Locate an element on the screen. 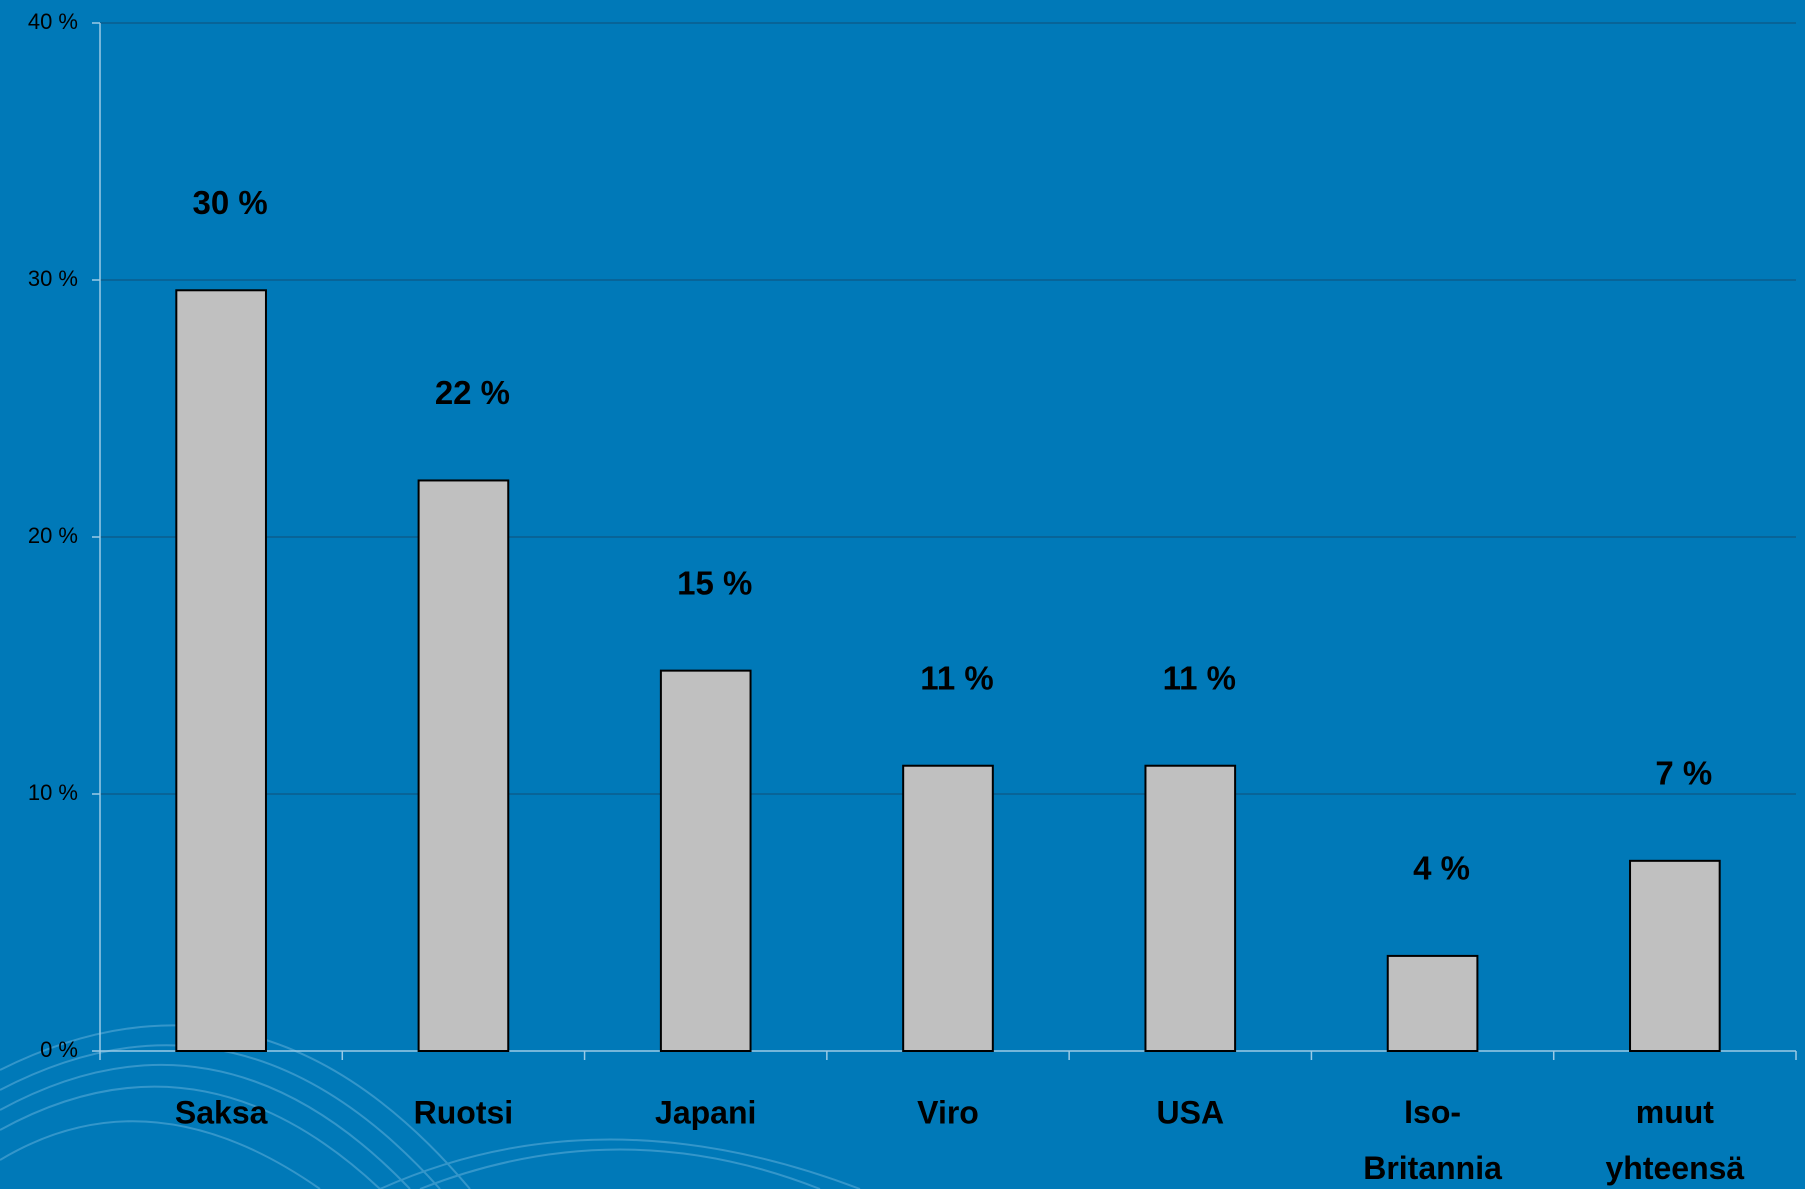  x-tick-label: Iso-Britannia is located at coordinates (1432, 1140).